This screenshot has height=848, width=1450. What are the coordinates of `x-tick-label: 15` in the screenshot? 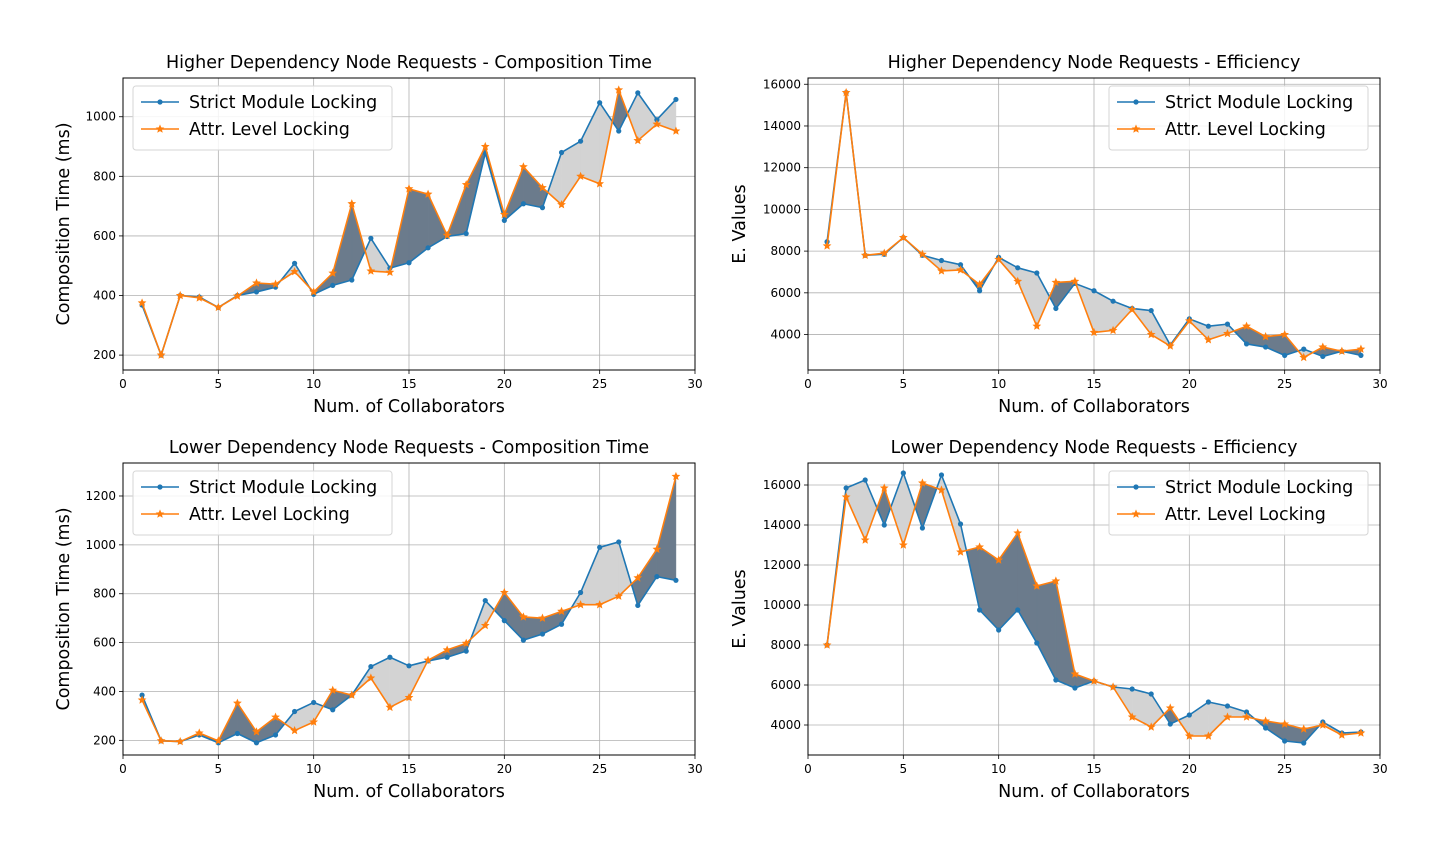 It's located at (408, 769).